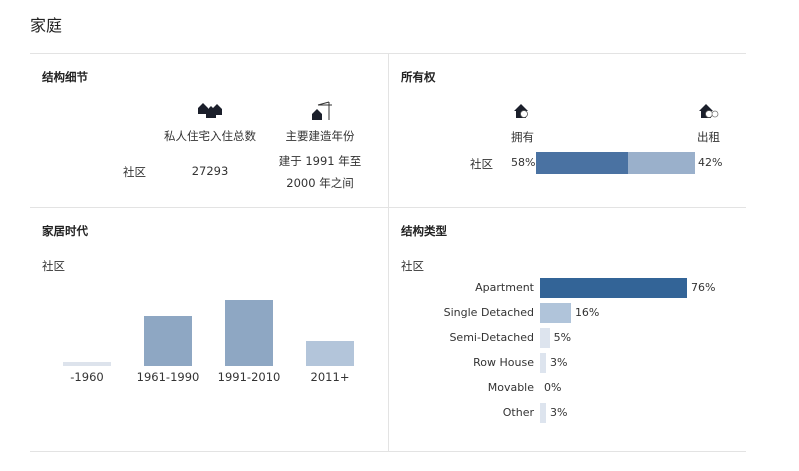 Image resolution: width=799 pixels, height=471 pixels. I want to click on construction-year-value: 2000 年之间, so click(320, 183).